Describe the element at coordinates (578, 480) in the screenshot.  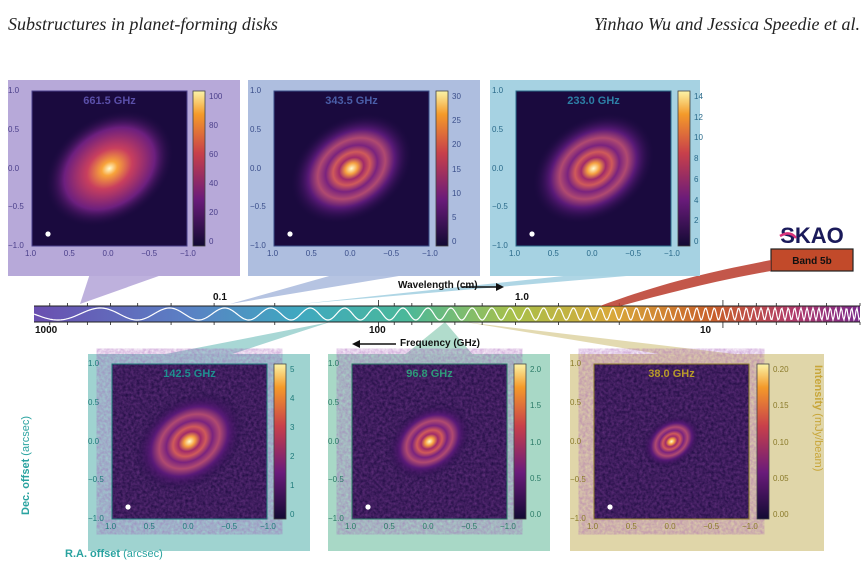
I see `y-tick-5-3: −0.5` at that location.